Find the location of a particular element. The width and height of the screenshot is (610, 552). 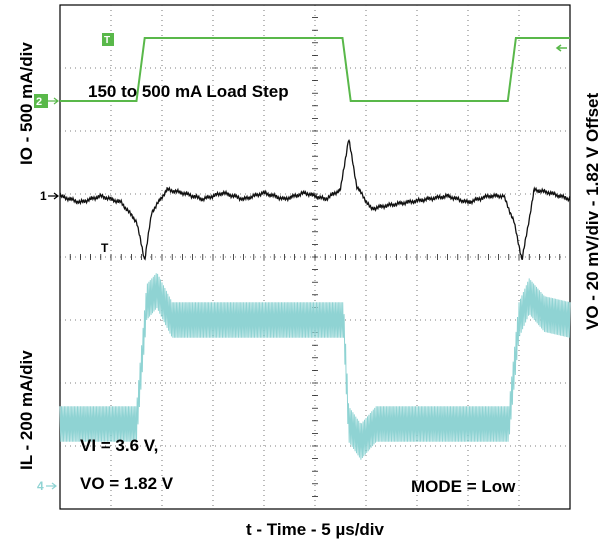

ylabel-right: VO - 20 mV/div - 1.82 V Offset is located at coordinates (592, 211).